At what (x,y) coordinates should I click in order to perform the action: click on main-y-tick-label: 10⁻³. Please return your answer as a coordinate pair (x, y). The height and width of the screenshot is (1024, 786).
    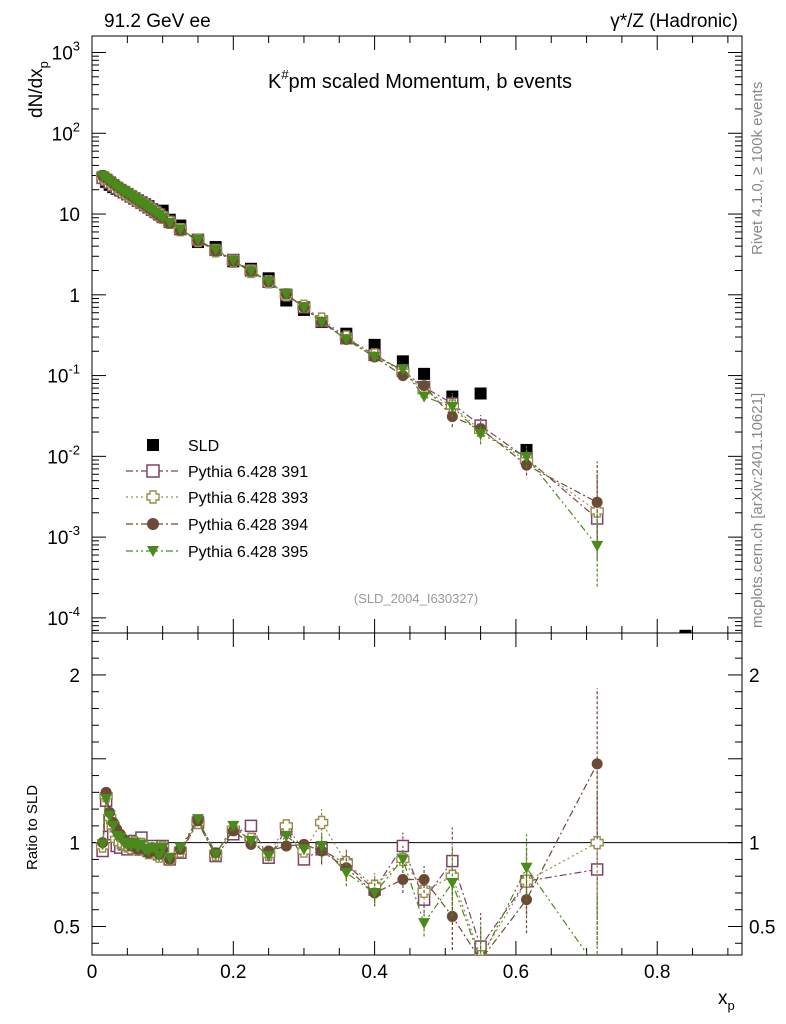
    Looking at the image, I should click on (63, 536).